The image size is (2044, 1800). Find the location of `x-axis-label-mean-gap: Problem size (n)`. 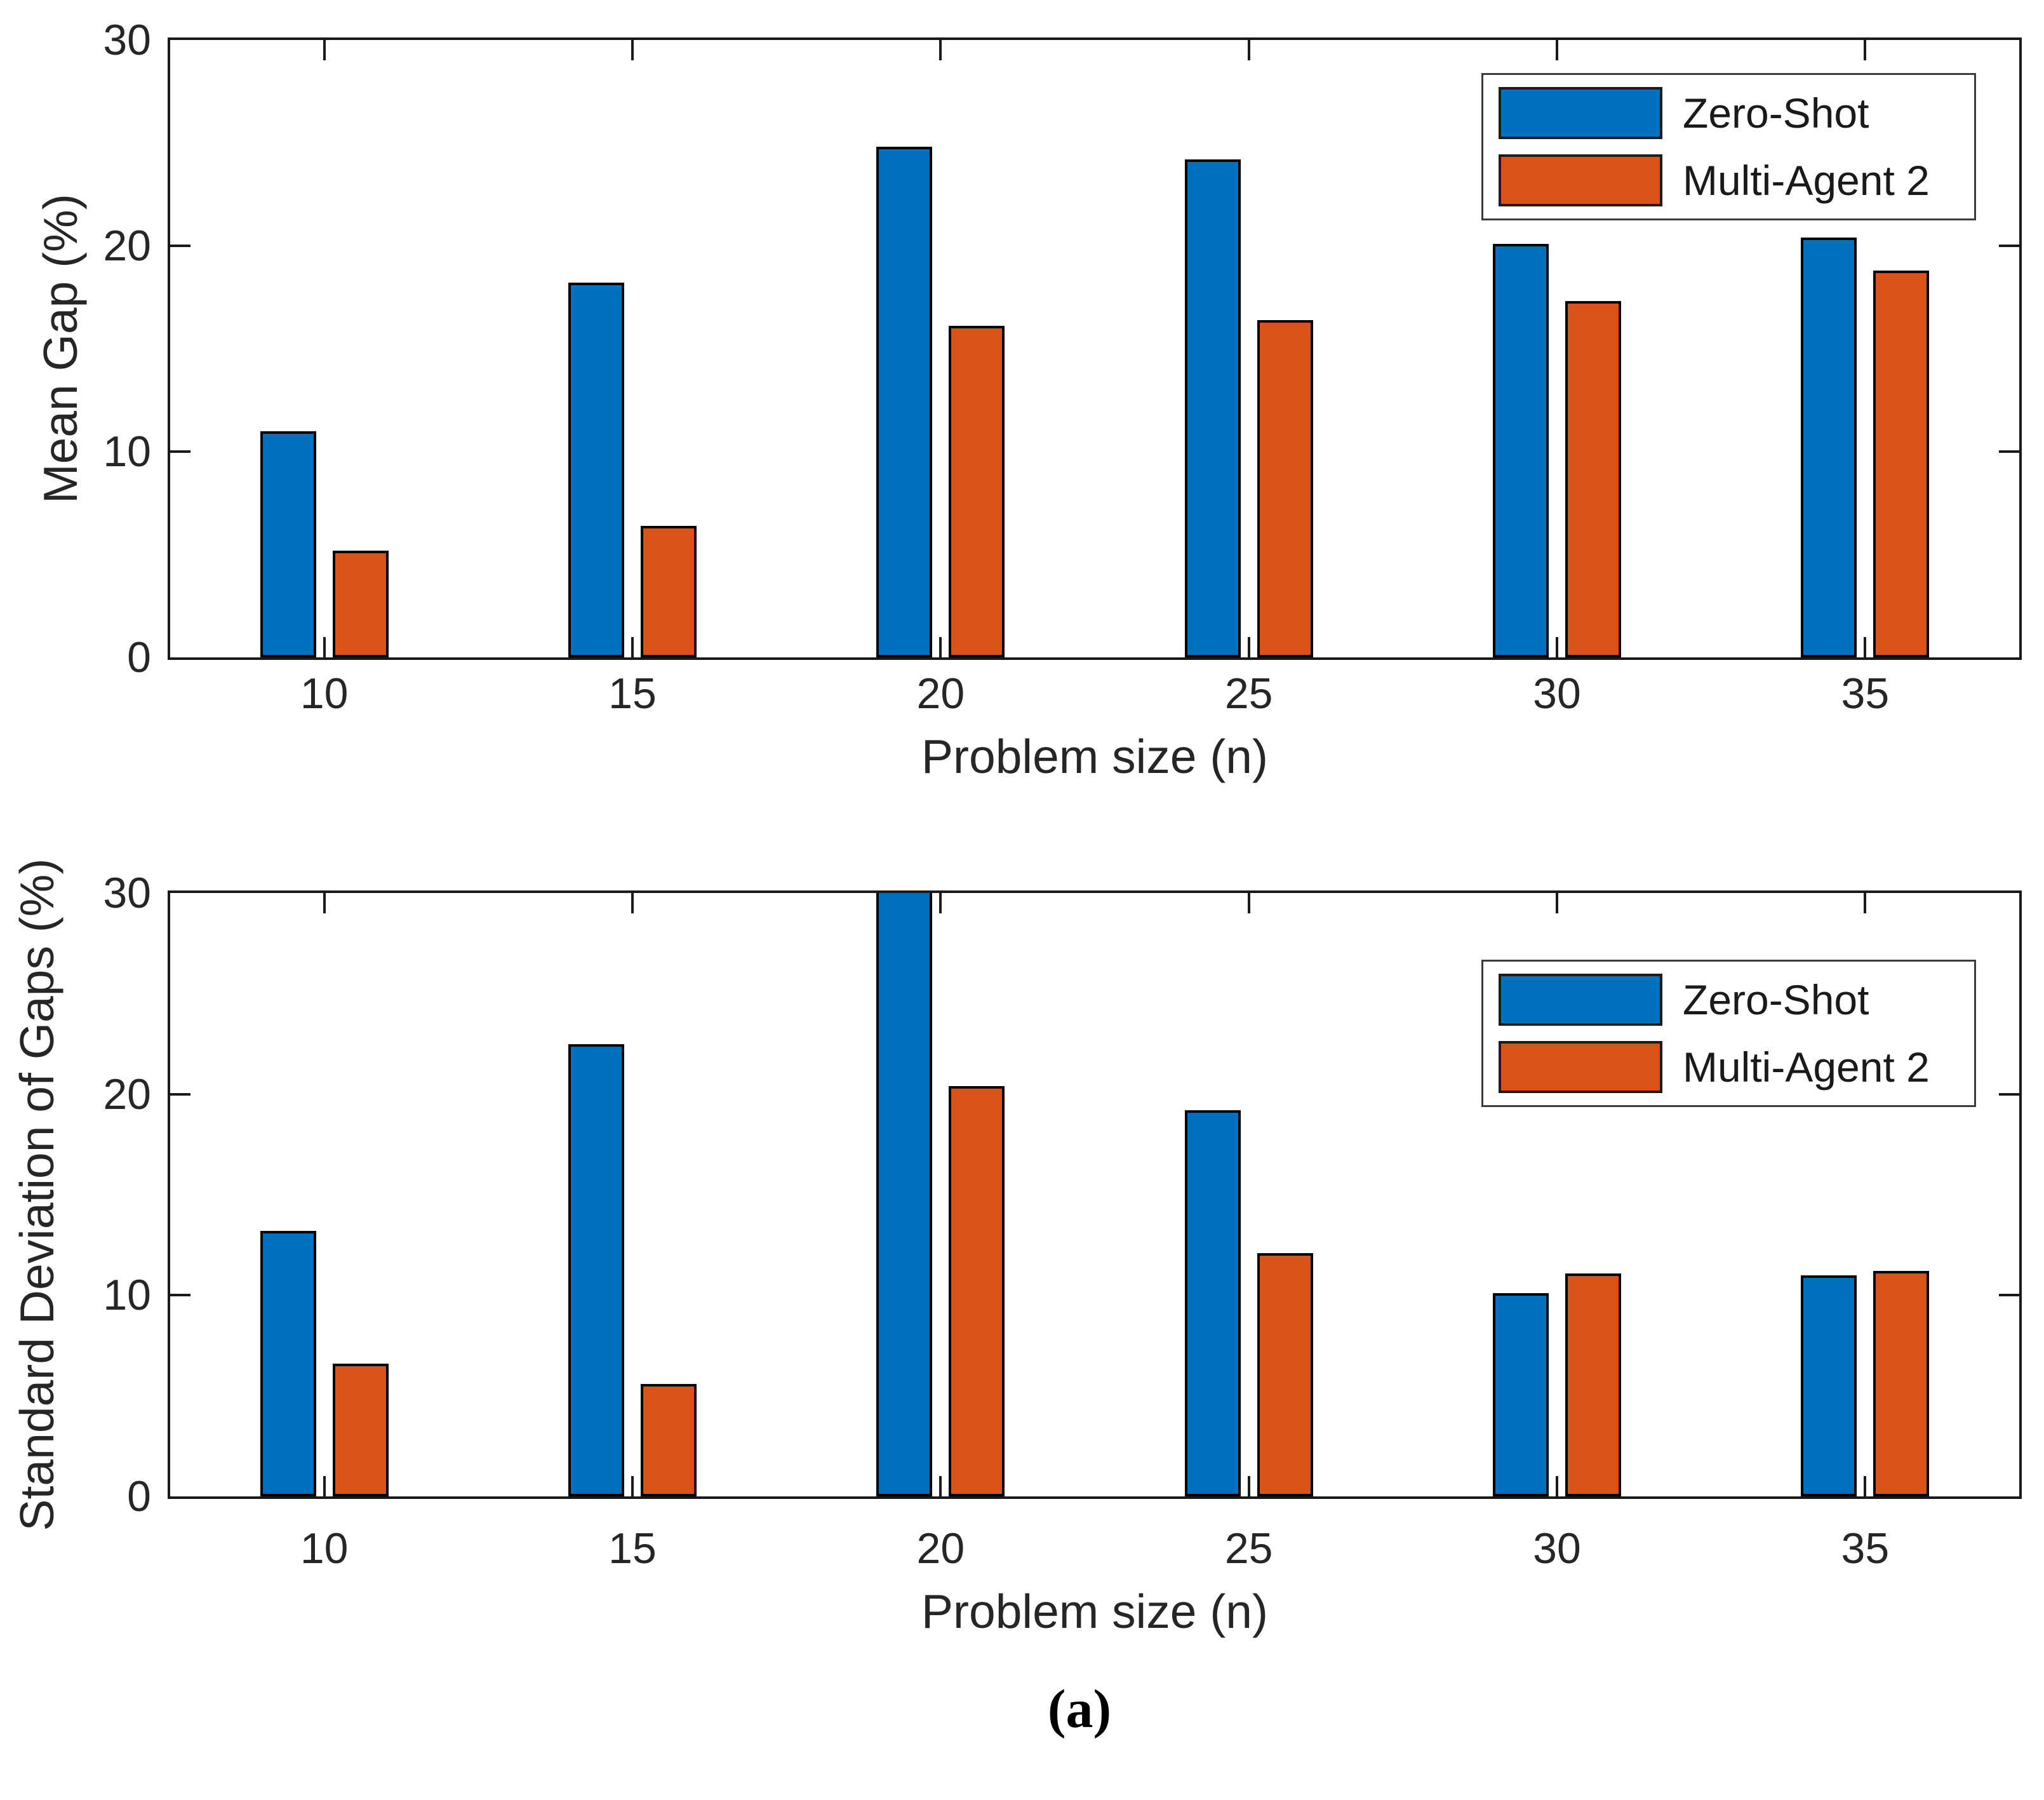

x-axis-label-mean-gap: Problem size (n) is located at coordinates (1094, 756).